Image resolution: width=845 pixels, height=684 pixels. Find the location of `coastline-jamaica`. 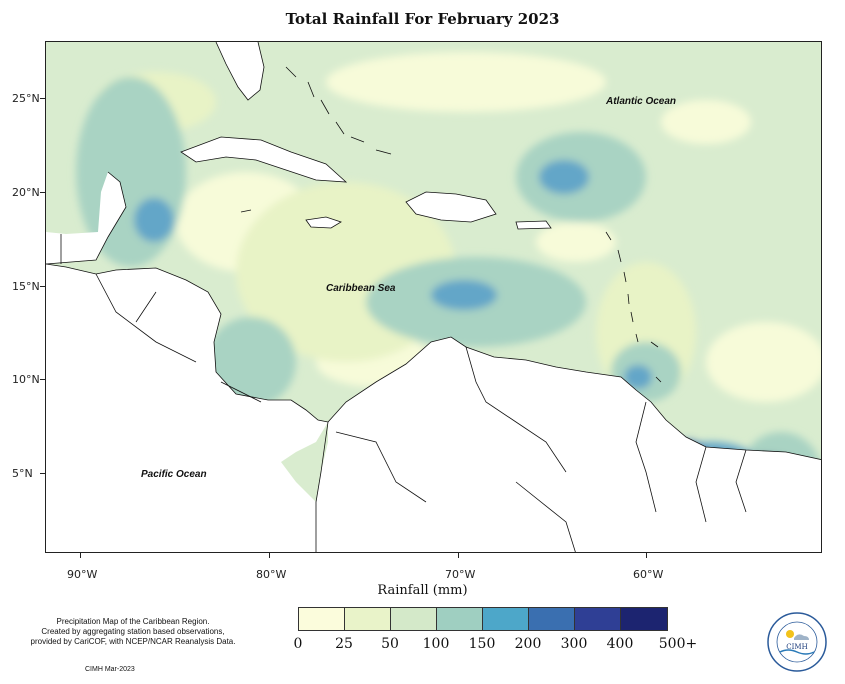

coastline-jamaica is located at coordinates (323, 222).